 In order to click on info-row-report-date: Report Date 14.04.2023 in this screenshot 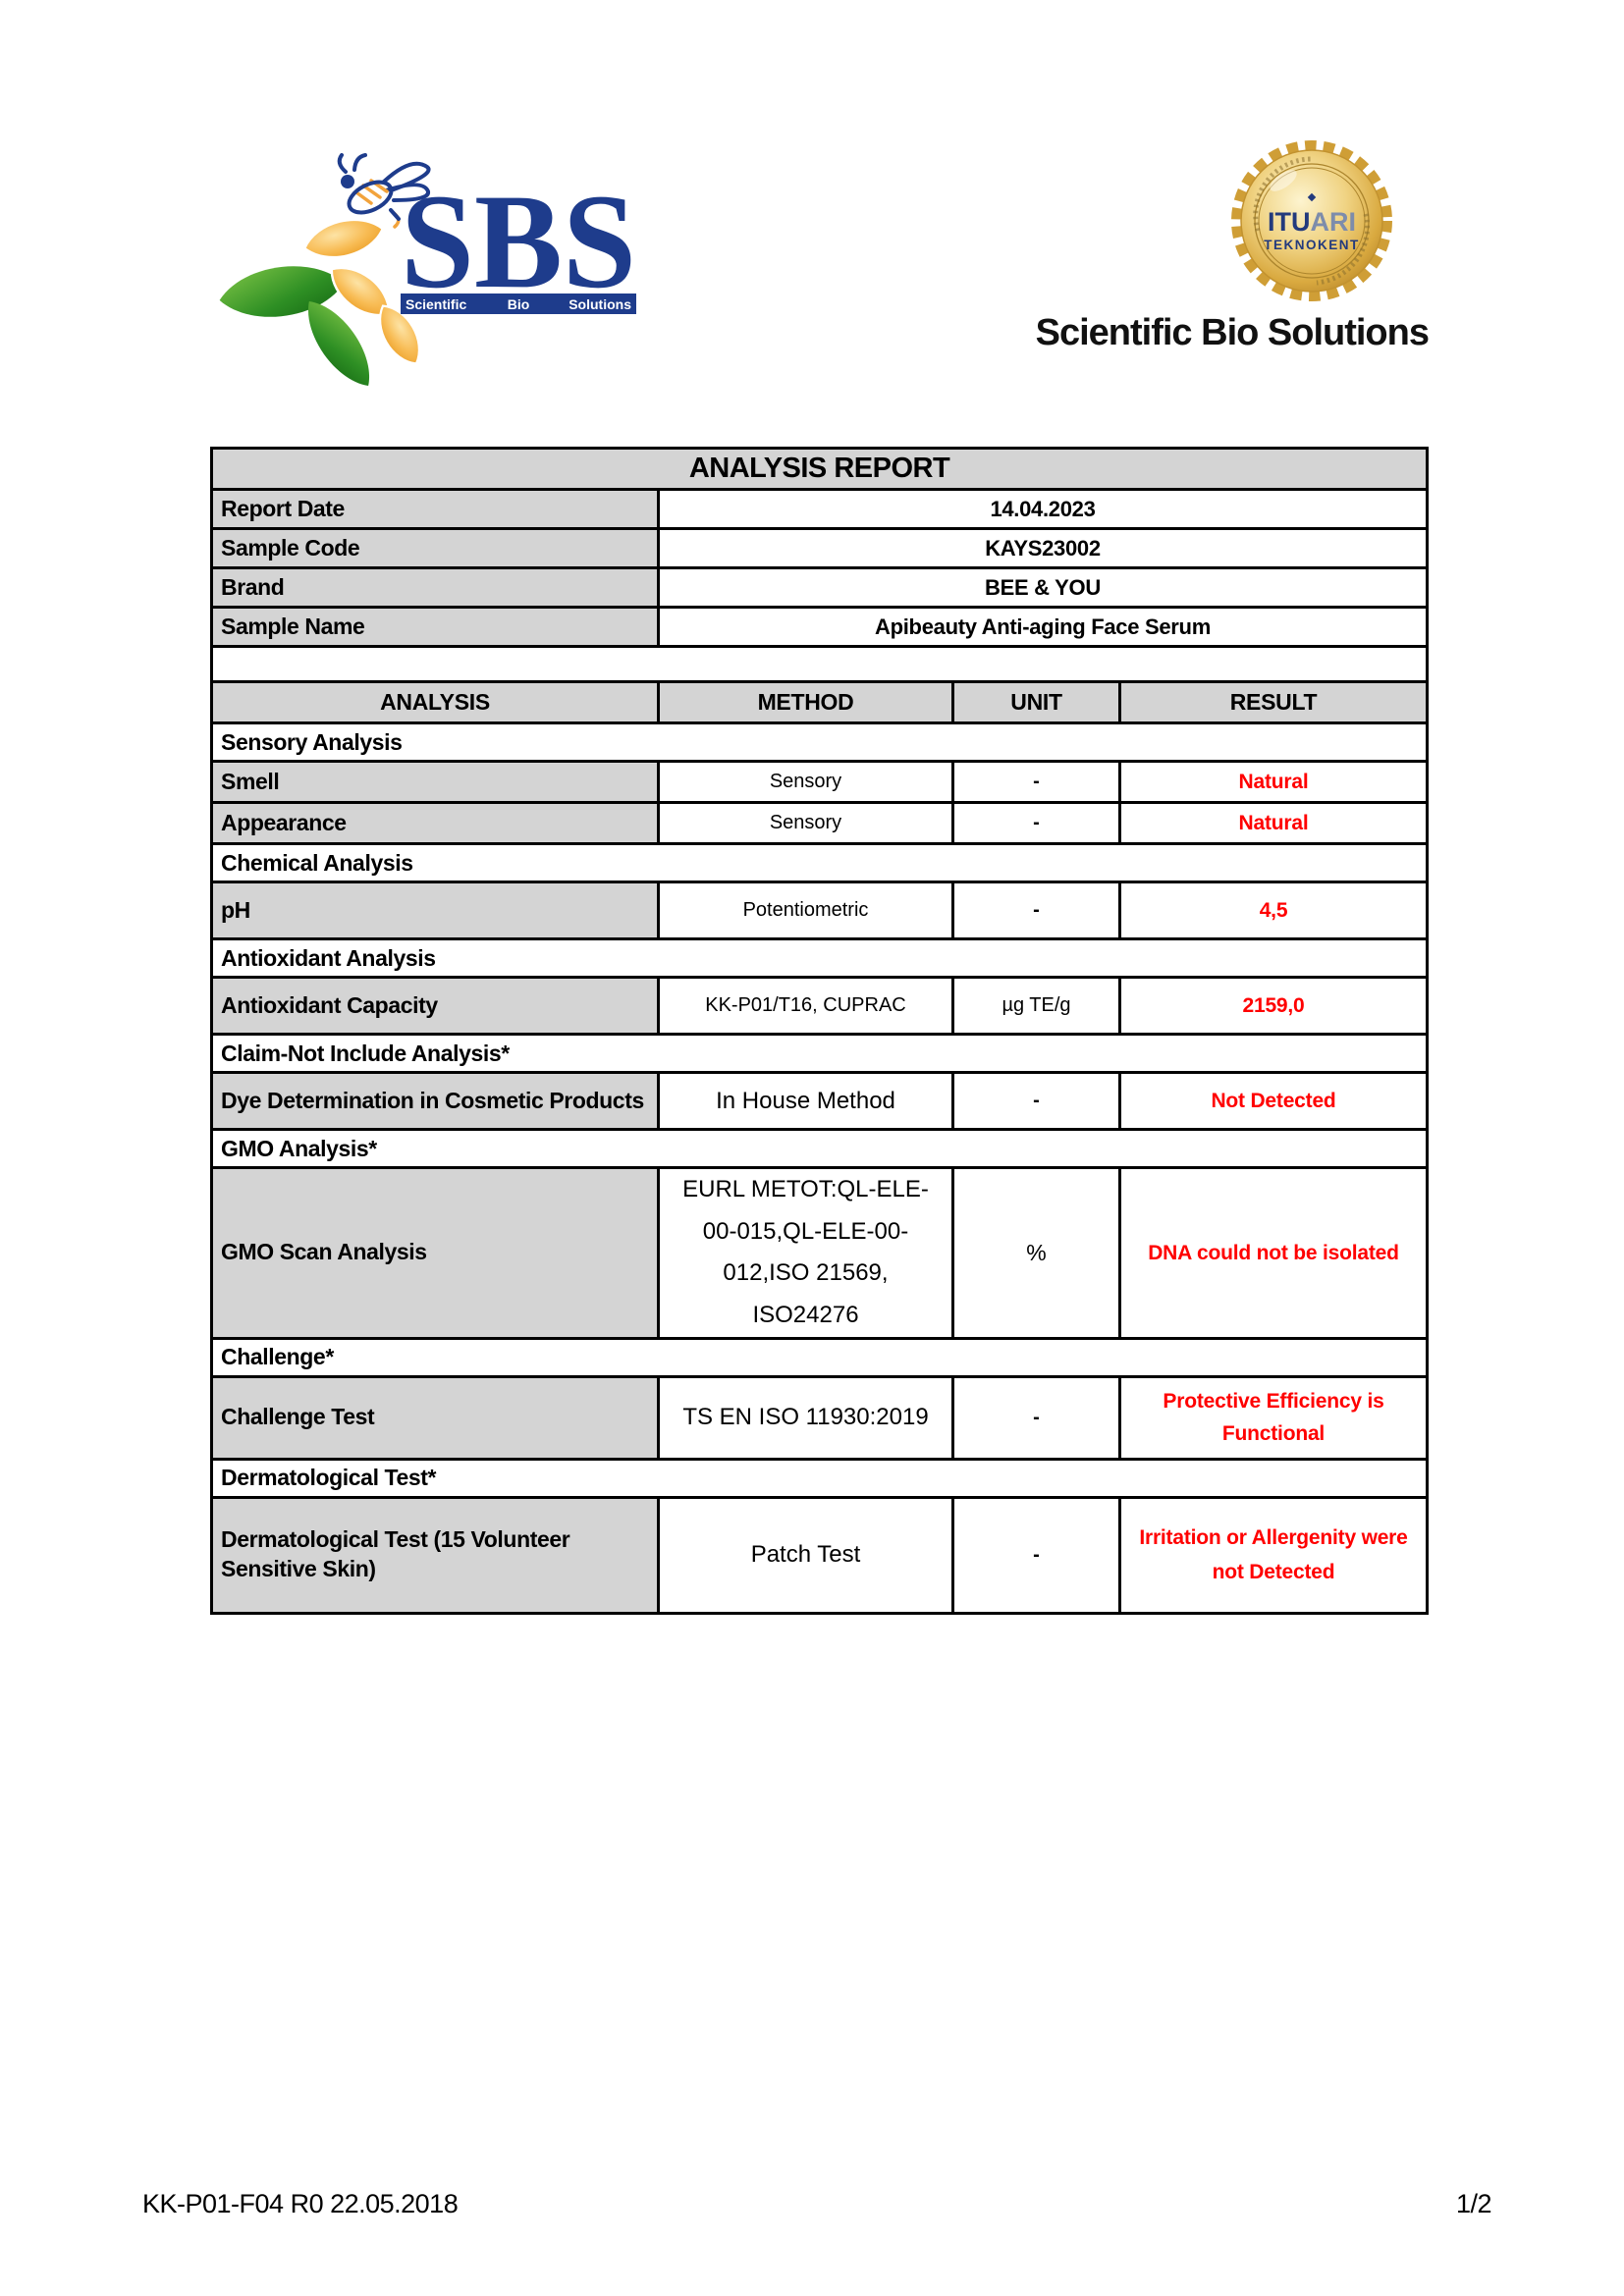, I will do `click(819, 509)`.